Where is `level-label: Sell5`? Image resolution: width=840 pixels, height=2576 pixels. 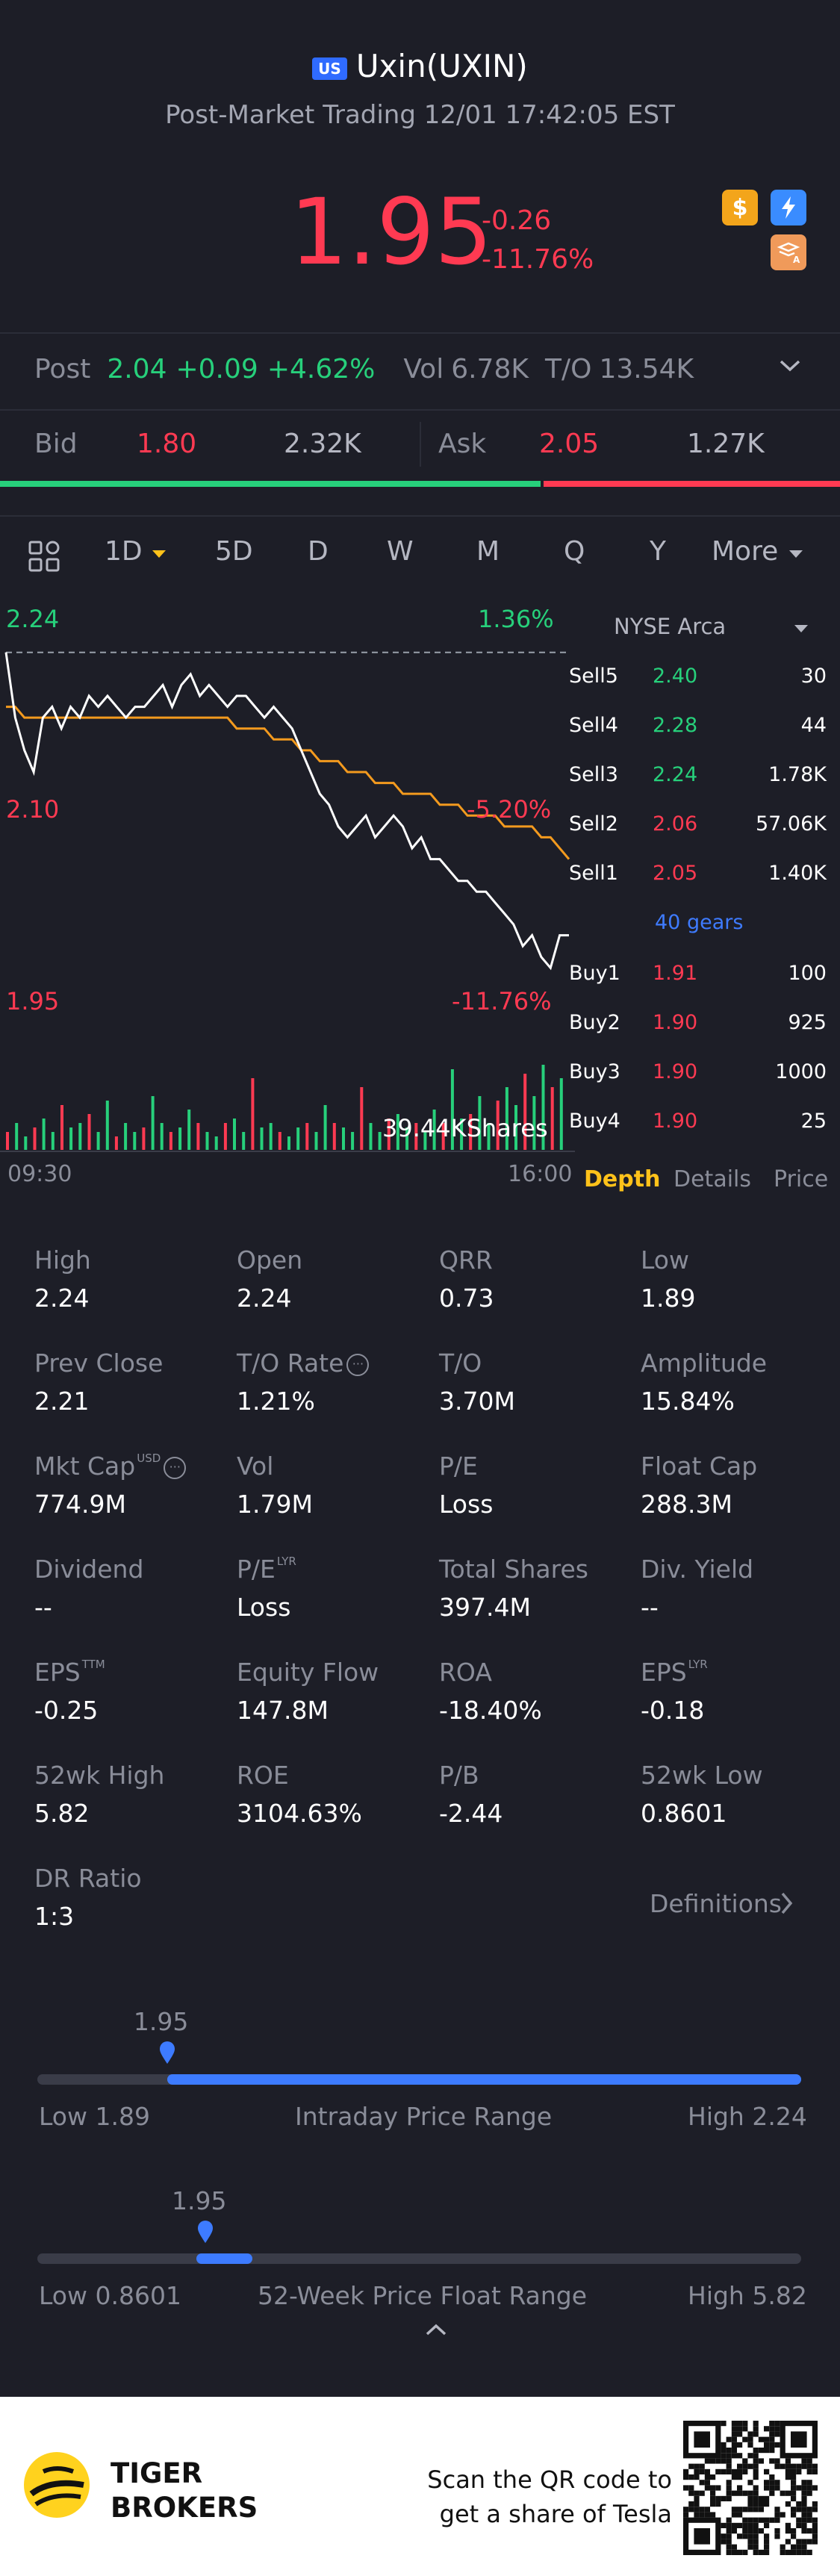
level-label: Sell5 is located at coordinates (593, 676).